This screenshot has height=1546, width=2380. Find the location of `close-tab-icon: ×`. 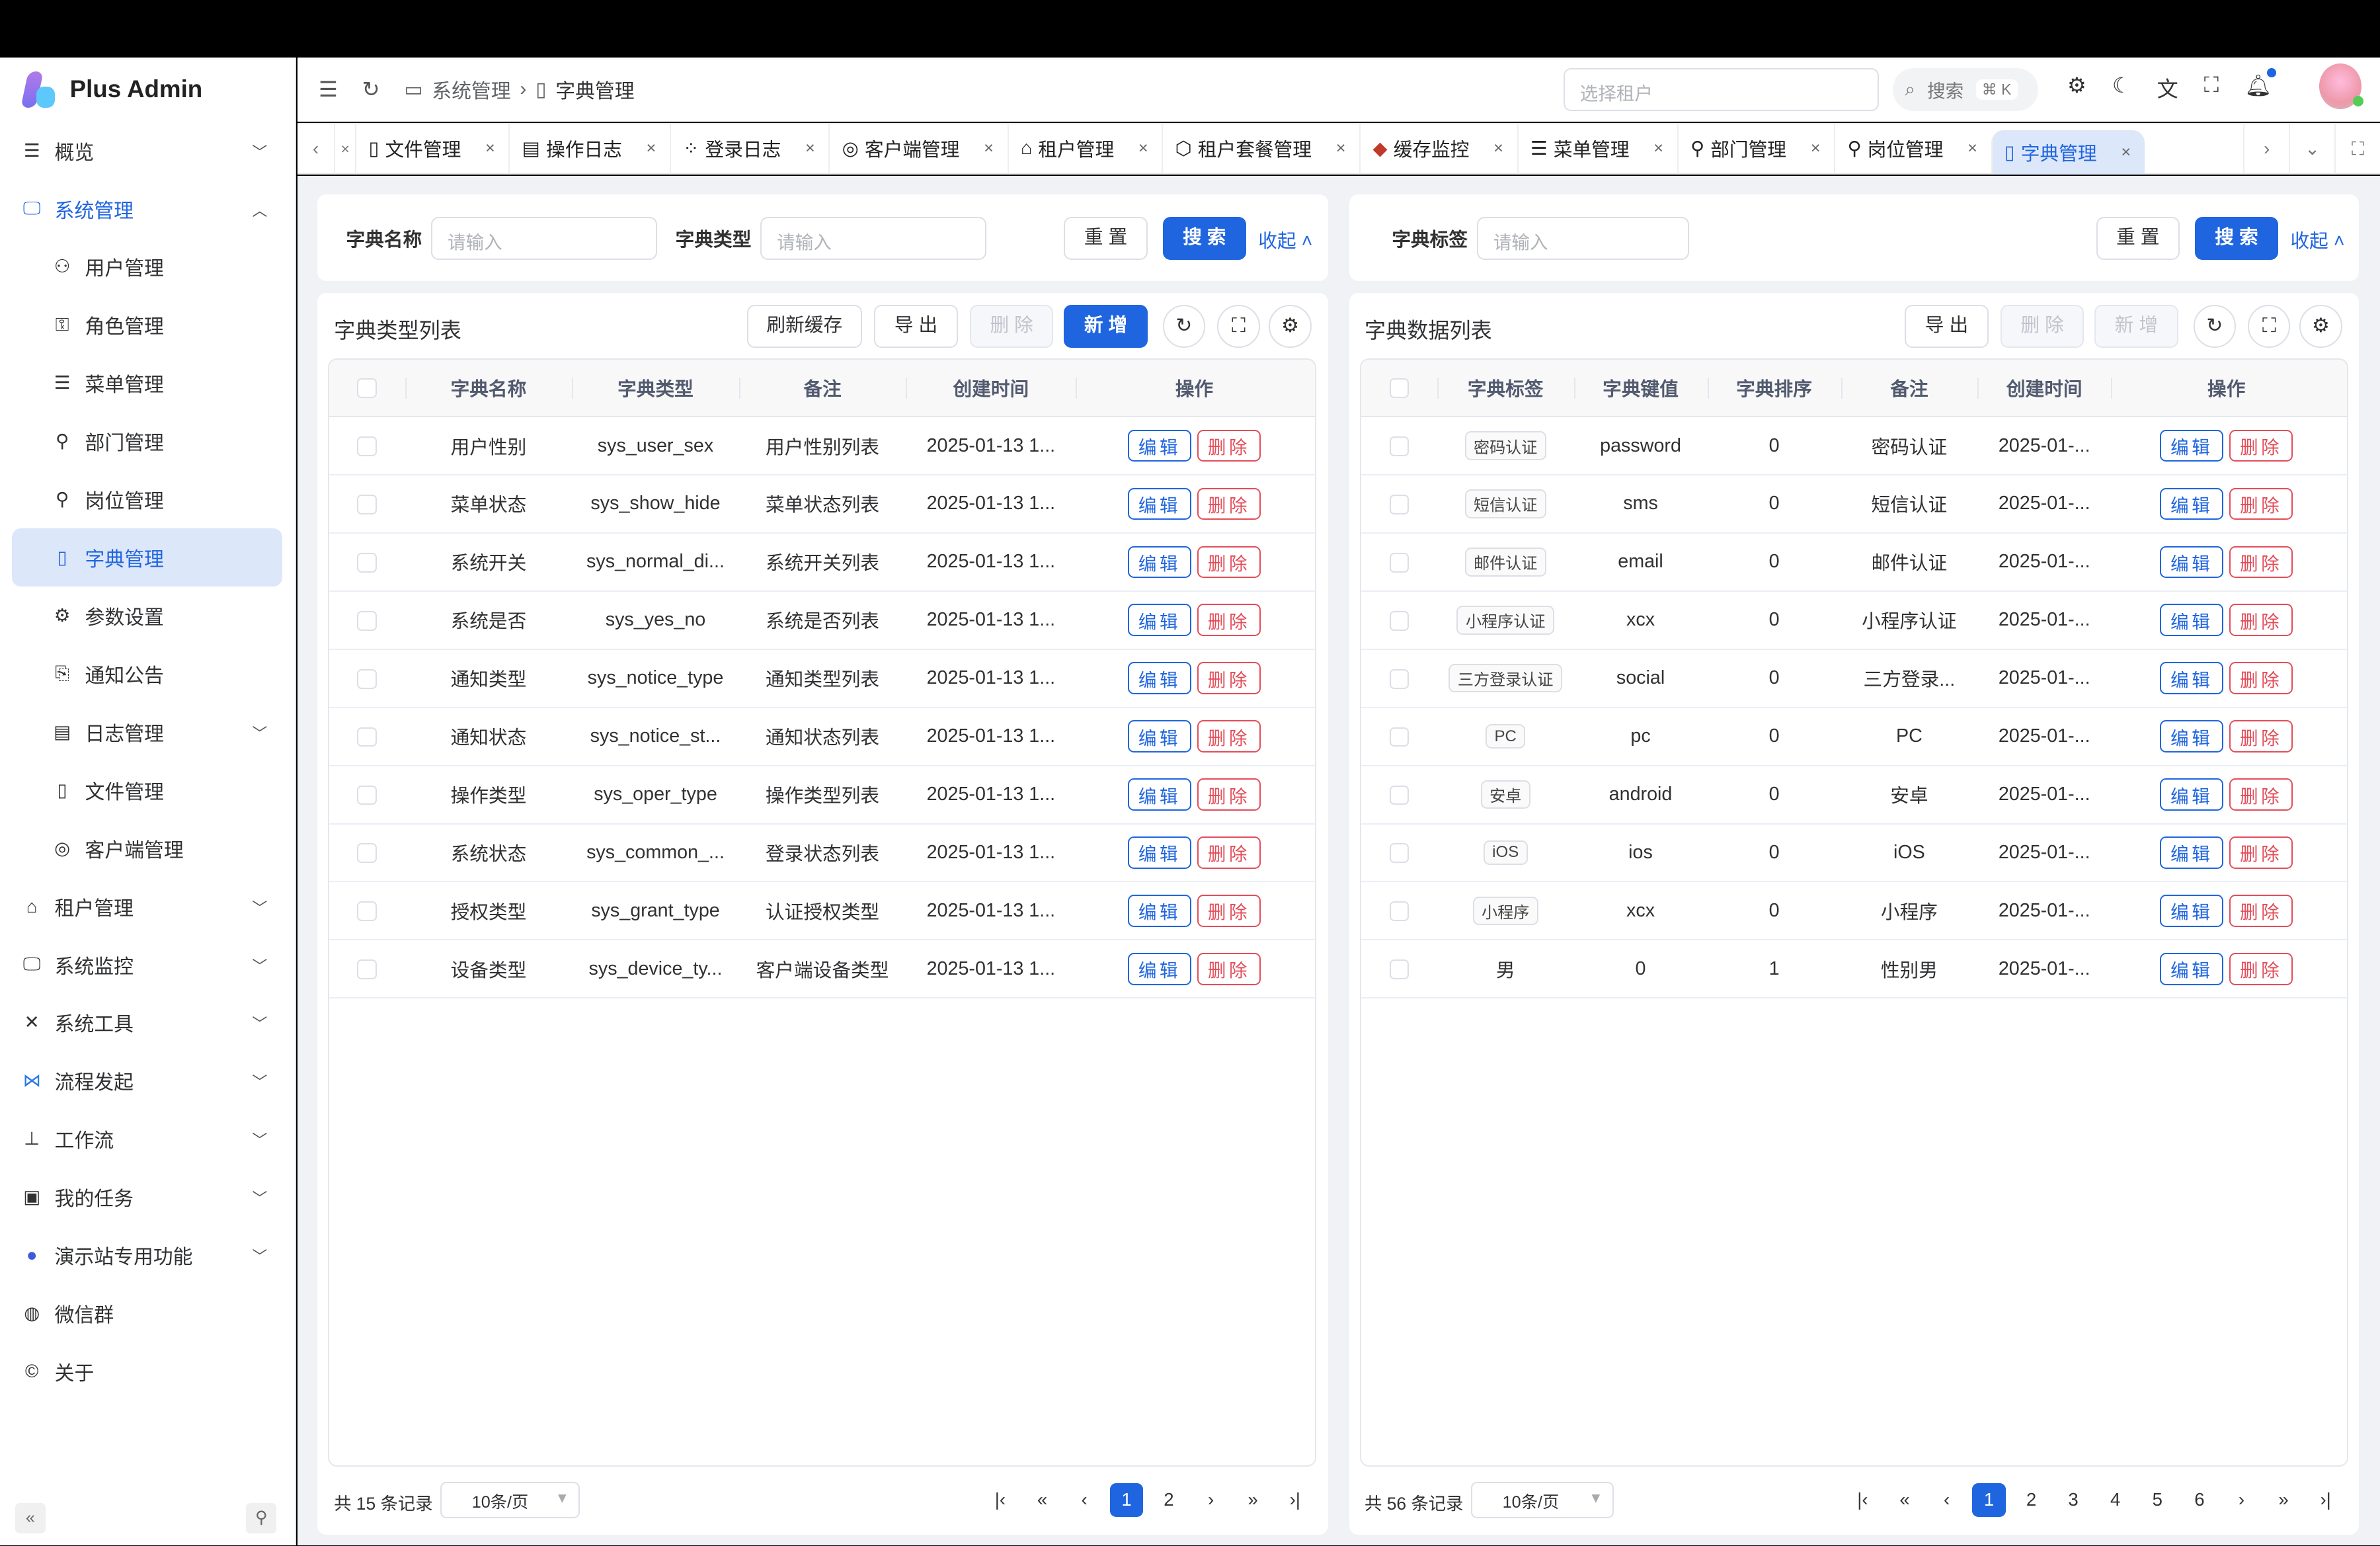

close-tab-icon: × is located at coordinates (344, 148).